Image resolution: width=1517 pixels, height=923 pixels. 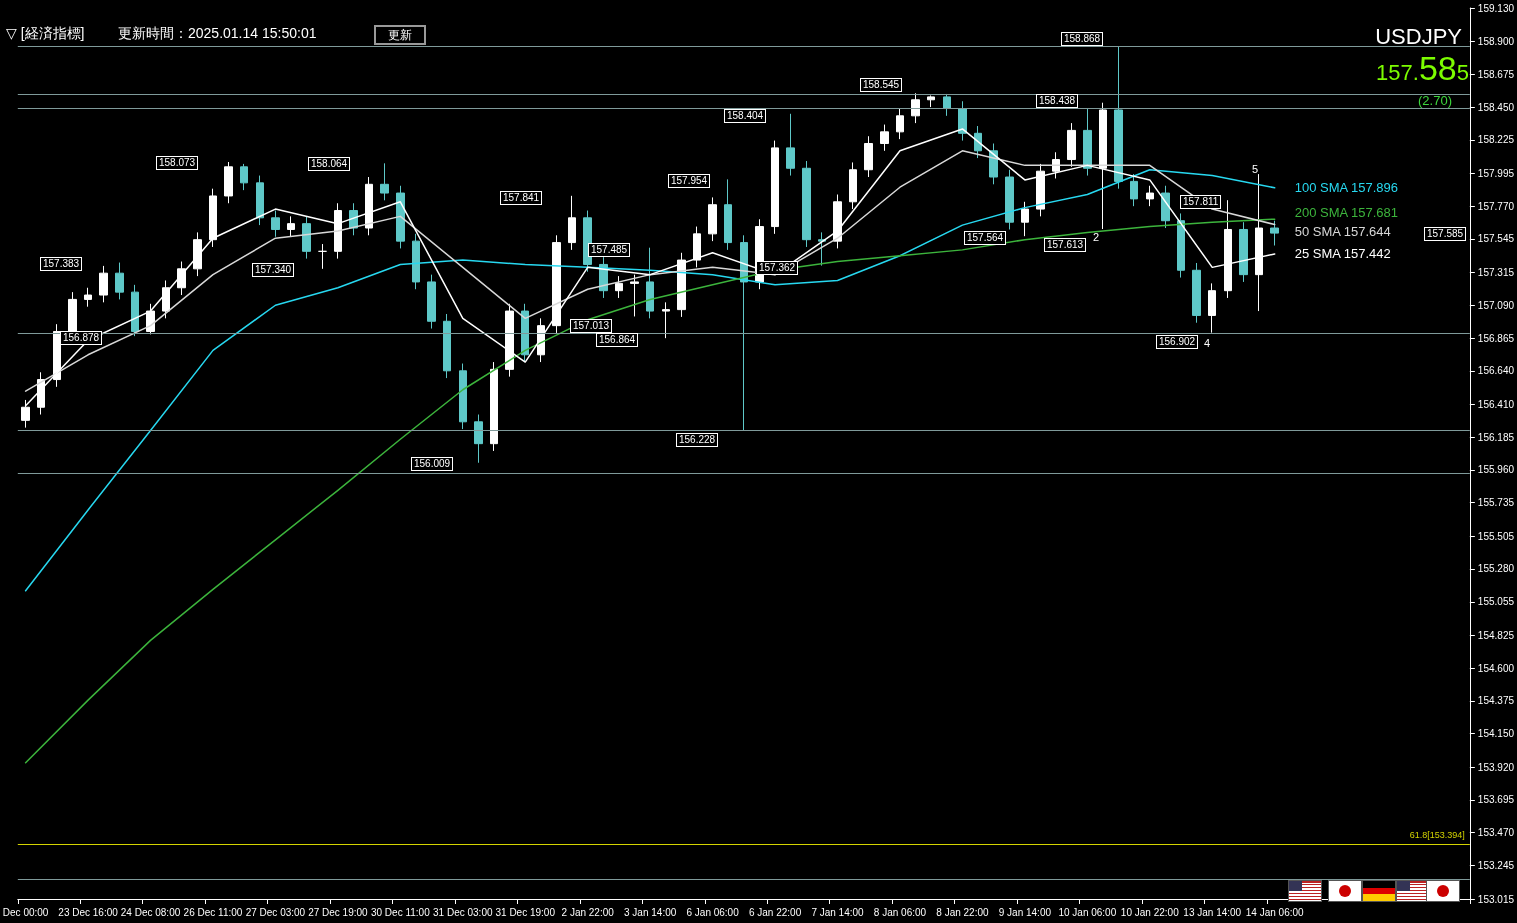 I want to click on annotation: 157.564, so click(x=985, y=238).